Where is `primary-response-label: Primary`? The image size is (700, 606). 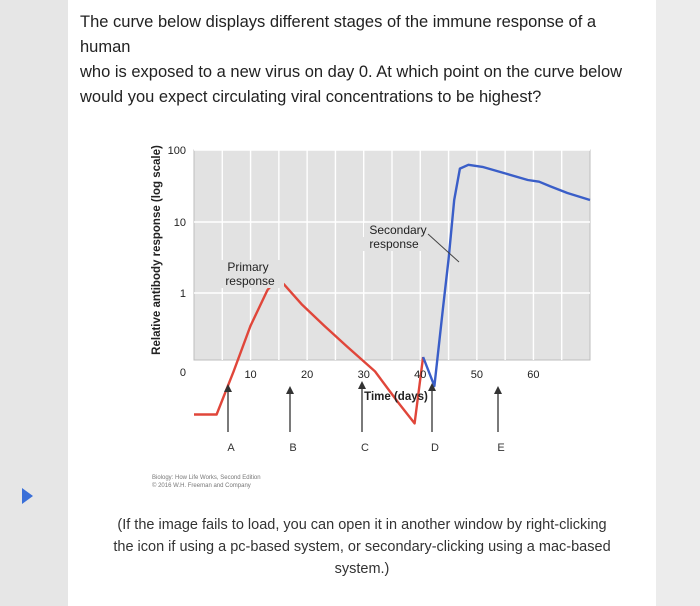 primary-response-label: Primary is located at coordinates (247, 267).